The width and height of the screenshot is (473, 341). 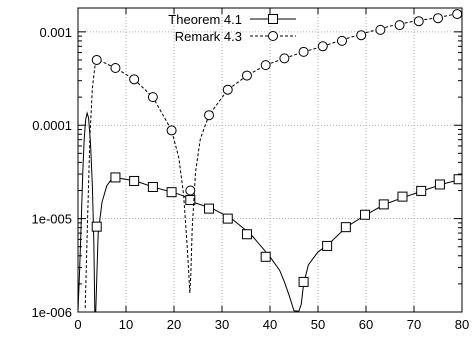 What do you see at coordinates (77, 324) in the screenshot?
I see `x-tick-label: 0` at bounding box center [77, 324].